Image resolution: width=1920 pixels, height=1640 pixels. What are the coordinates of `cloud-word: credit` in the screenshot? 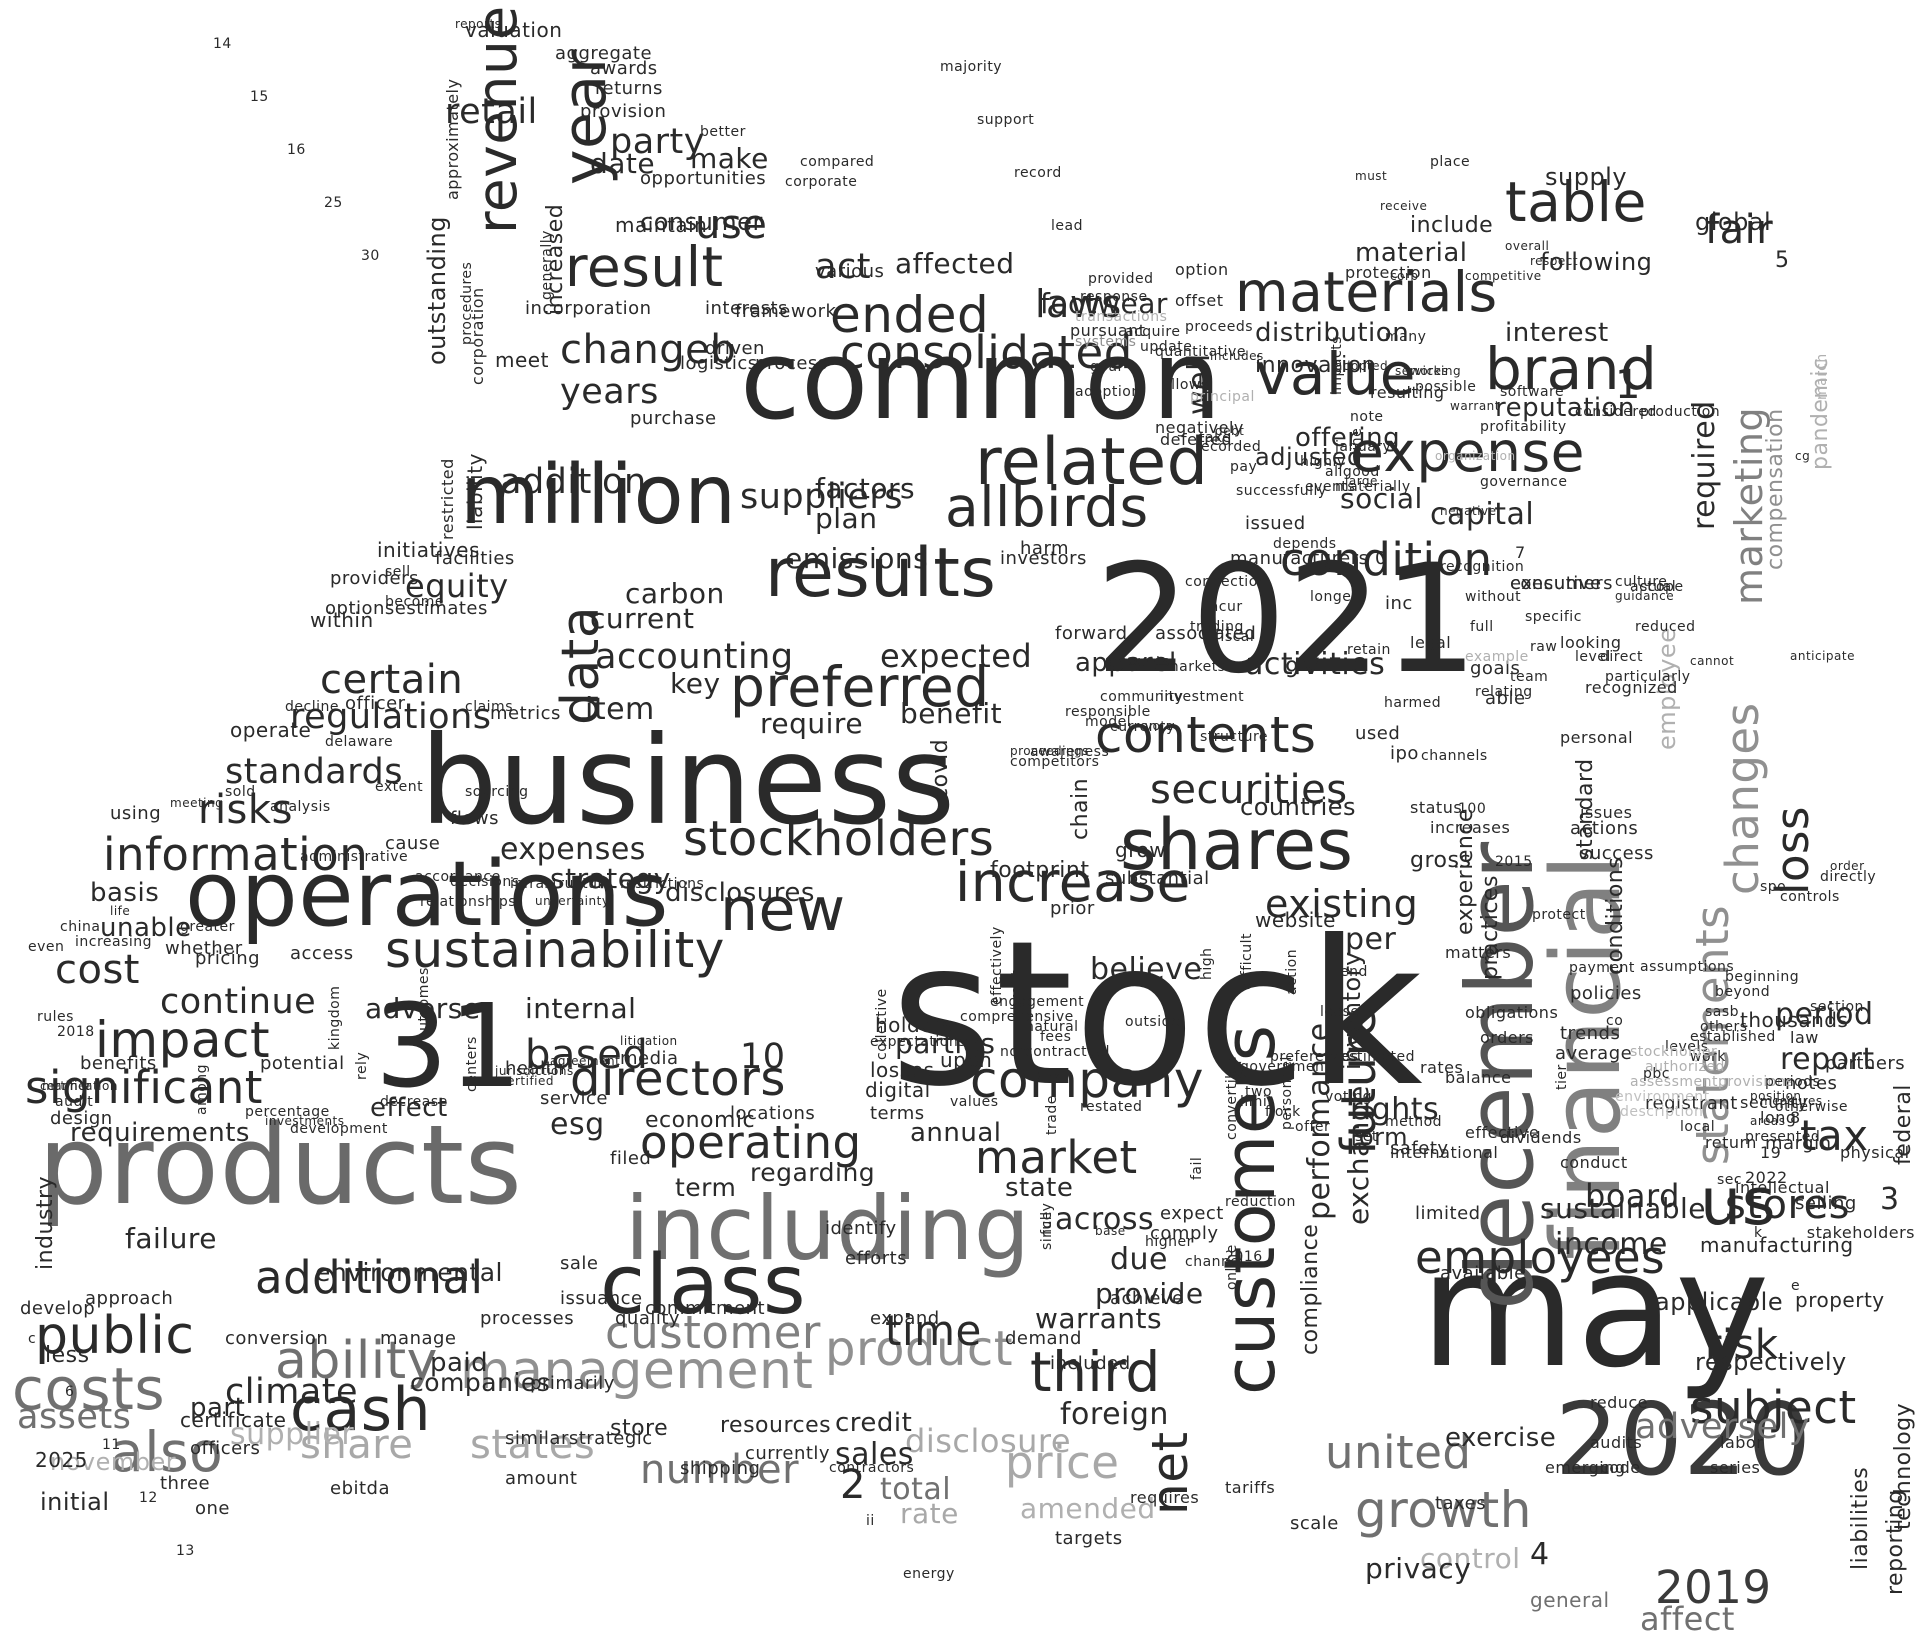 It's located at (874, 1423).